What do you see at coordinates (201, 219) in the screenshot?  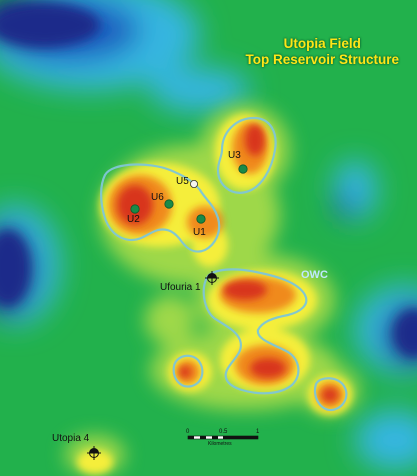 I see `well-marker-u1` at bounding box center [201, 219].